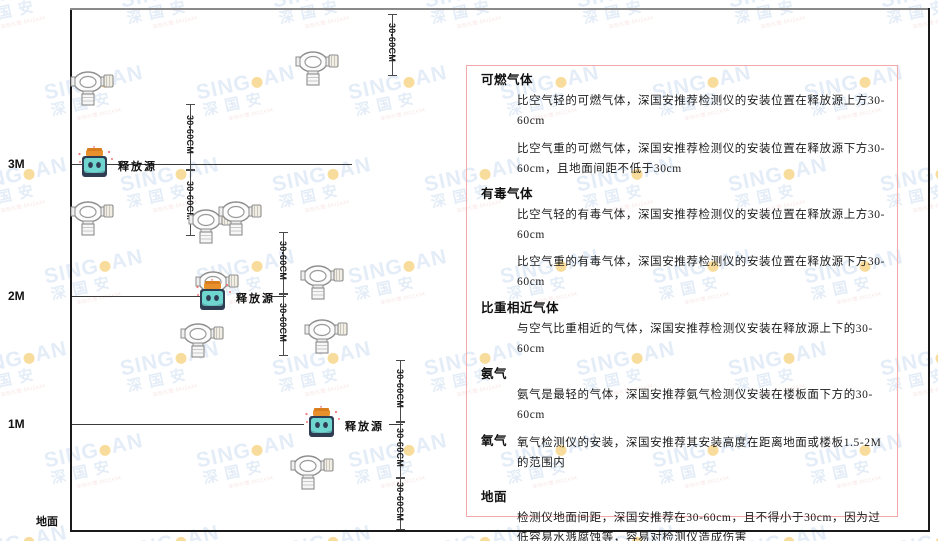 This screenshot has height=541, width=938. I want to click on panel-section-heading: 有毒气体, so click(507, 193).